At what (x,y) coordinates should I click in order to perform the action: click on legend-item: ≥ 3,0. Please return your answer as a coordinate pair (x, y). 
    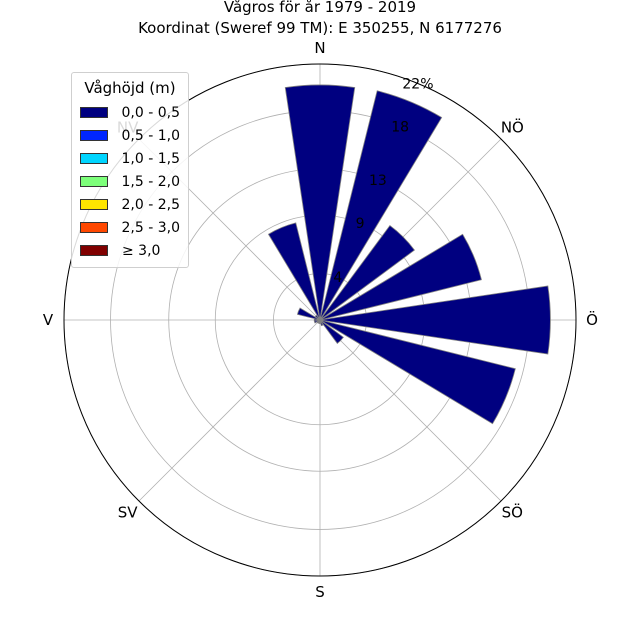
    Looking at the image, I should click on (130, 250).